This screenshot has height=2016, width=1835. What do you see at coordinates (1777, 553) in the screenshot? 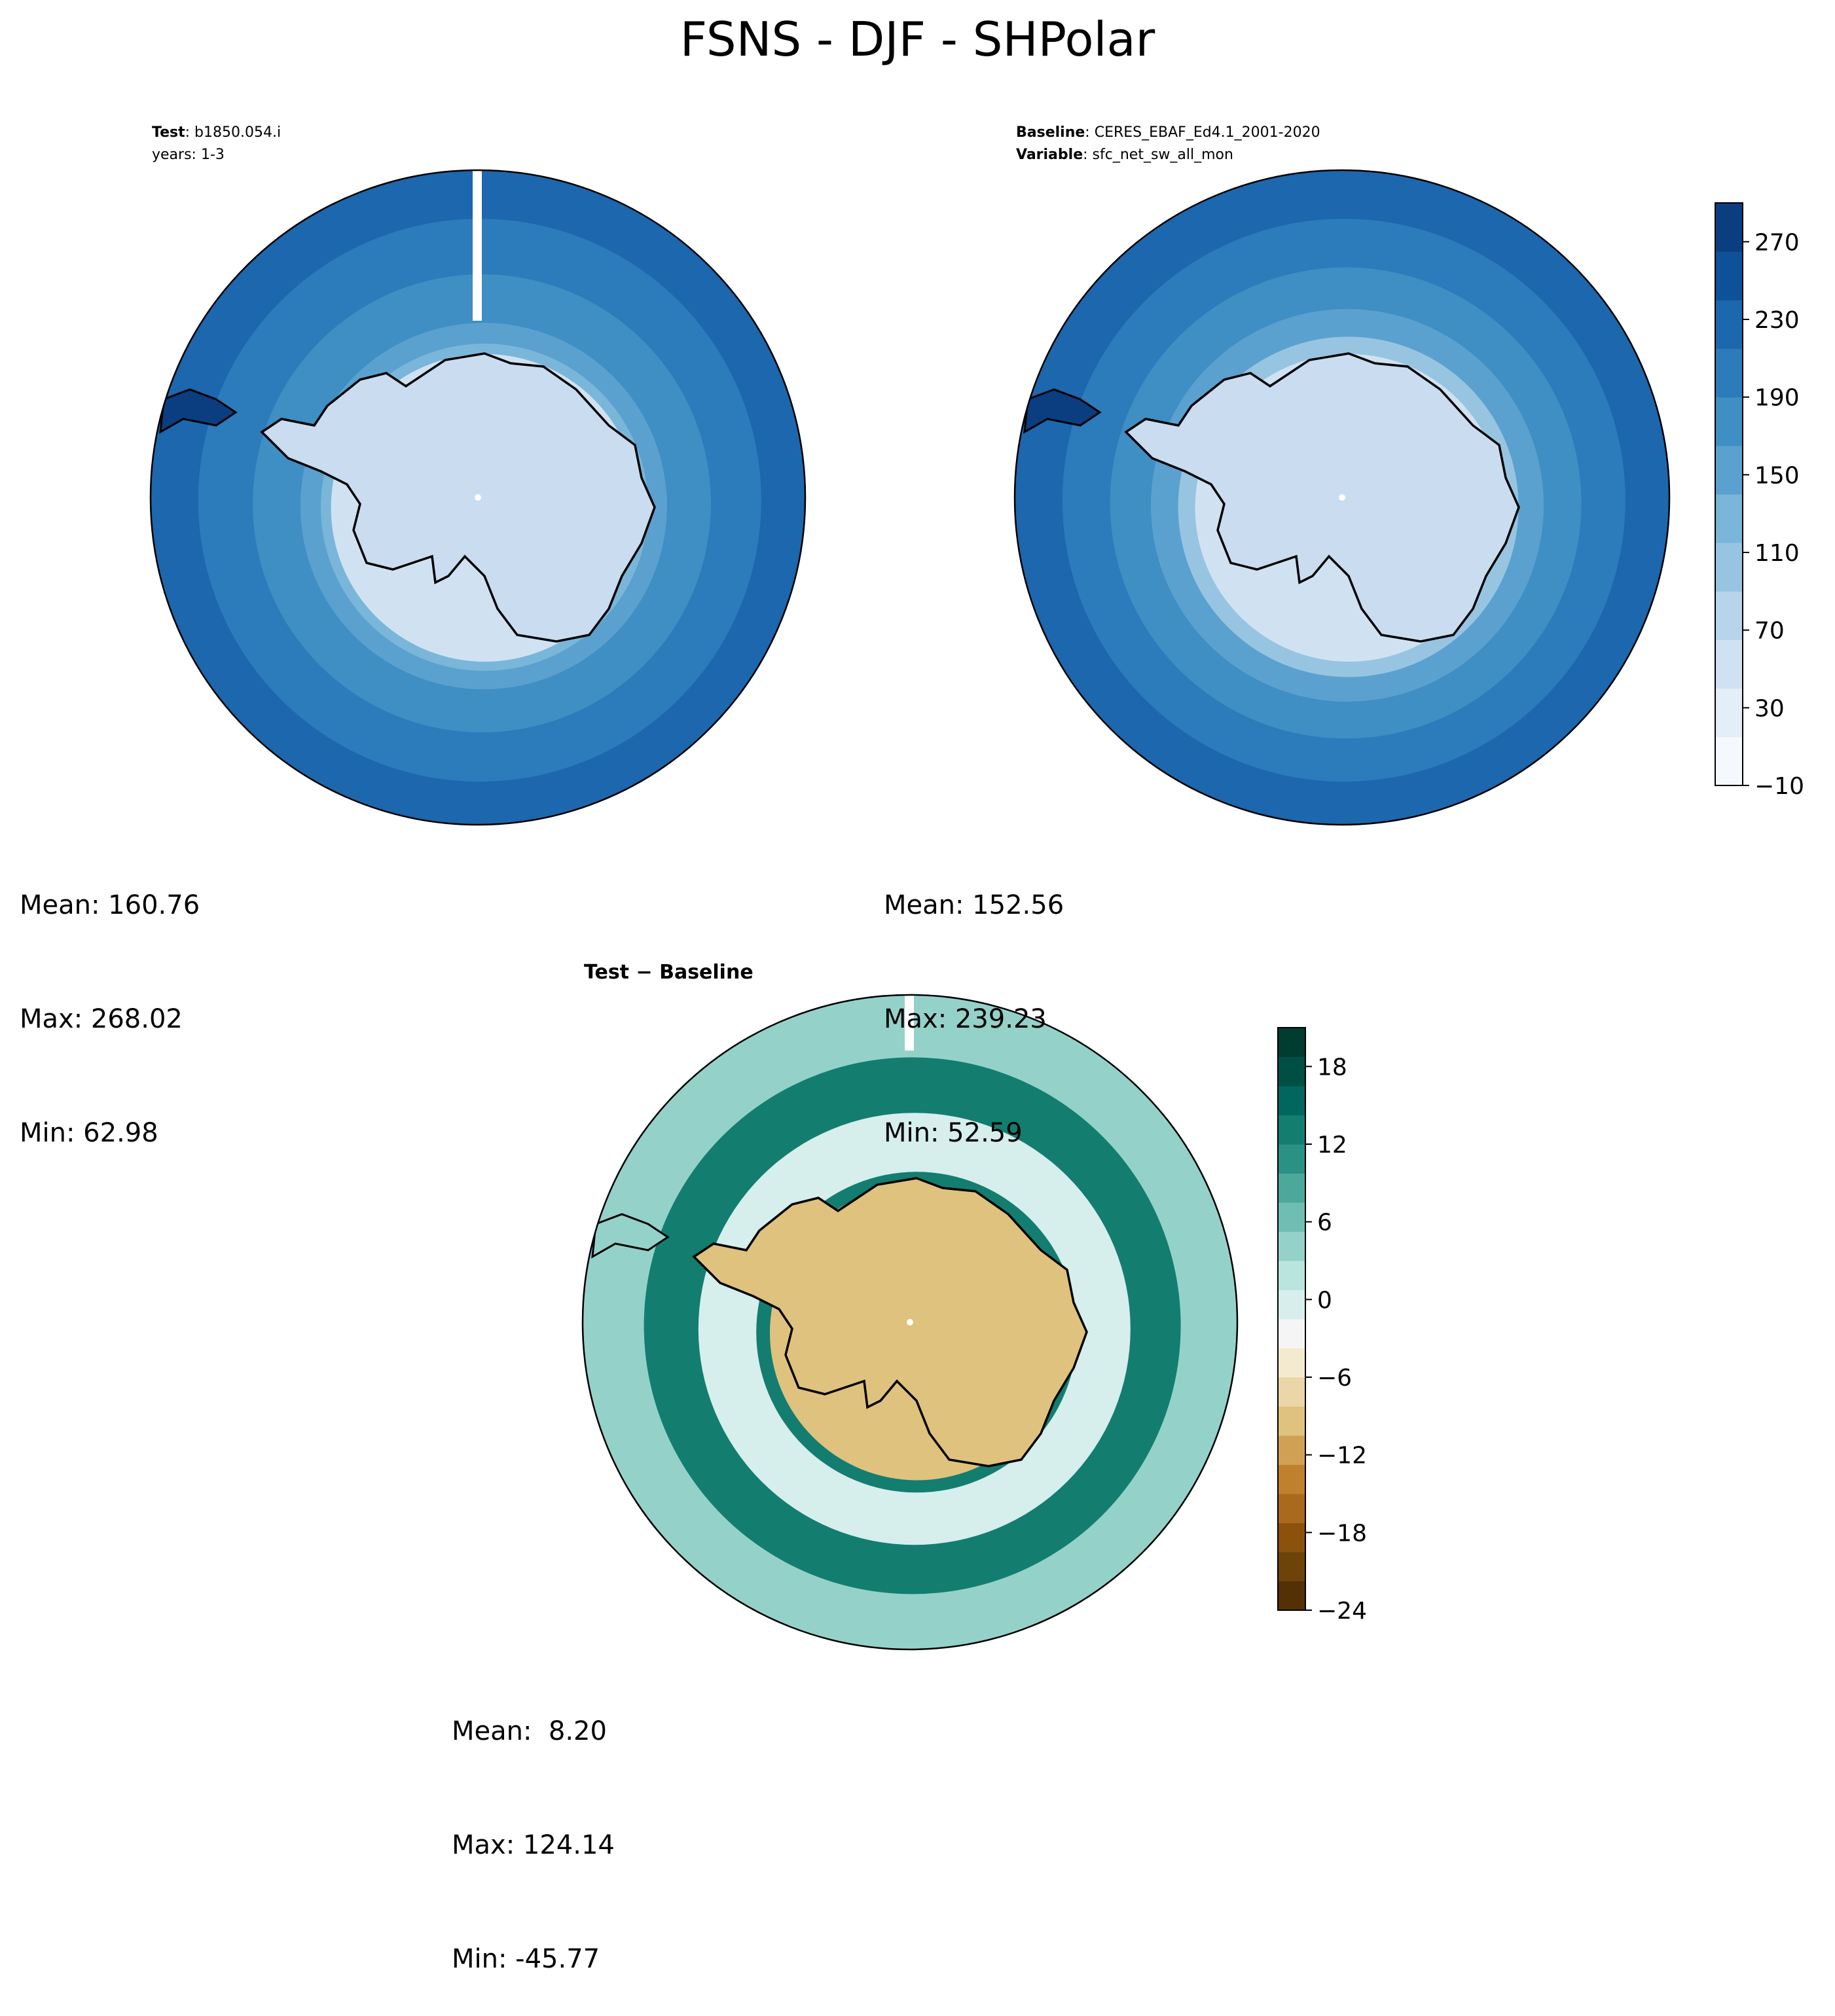
I see `colorbar-tick-label: 110` at bounding box center [1777, 553].